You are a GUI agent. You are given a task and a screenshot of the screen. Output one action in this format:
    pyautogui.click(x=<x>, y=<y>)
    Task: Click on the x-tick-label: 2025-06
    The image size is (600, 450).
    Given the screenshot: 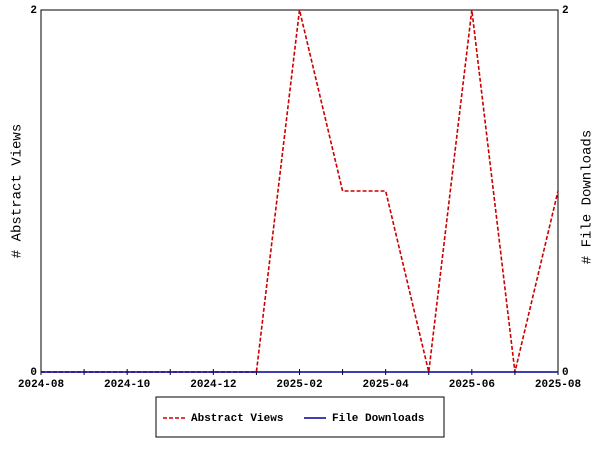 What is the action you would take?
    pyautogui.click(x=472, y=385)
    